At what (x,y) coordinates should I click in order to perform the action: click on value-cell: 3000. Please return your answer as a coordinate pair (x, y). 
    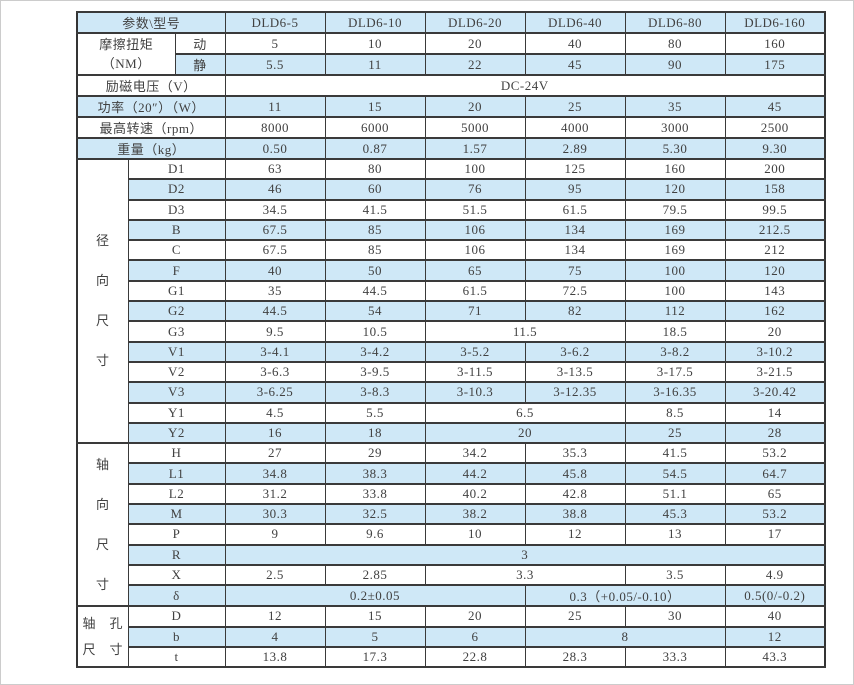
    Looking at the image, I should click on (675, 127).